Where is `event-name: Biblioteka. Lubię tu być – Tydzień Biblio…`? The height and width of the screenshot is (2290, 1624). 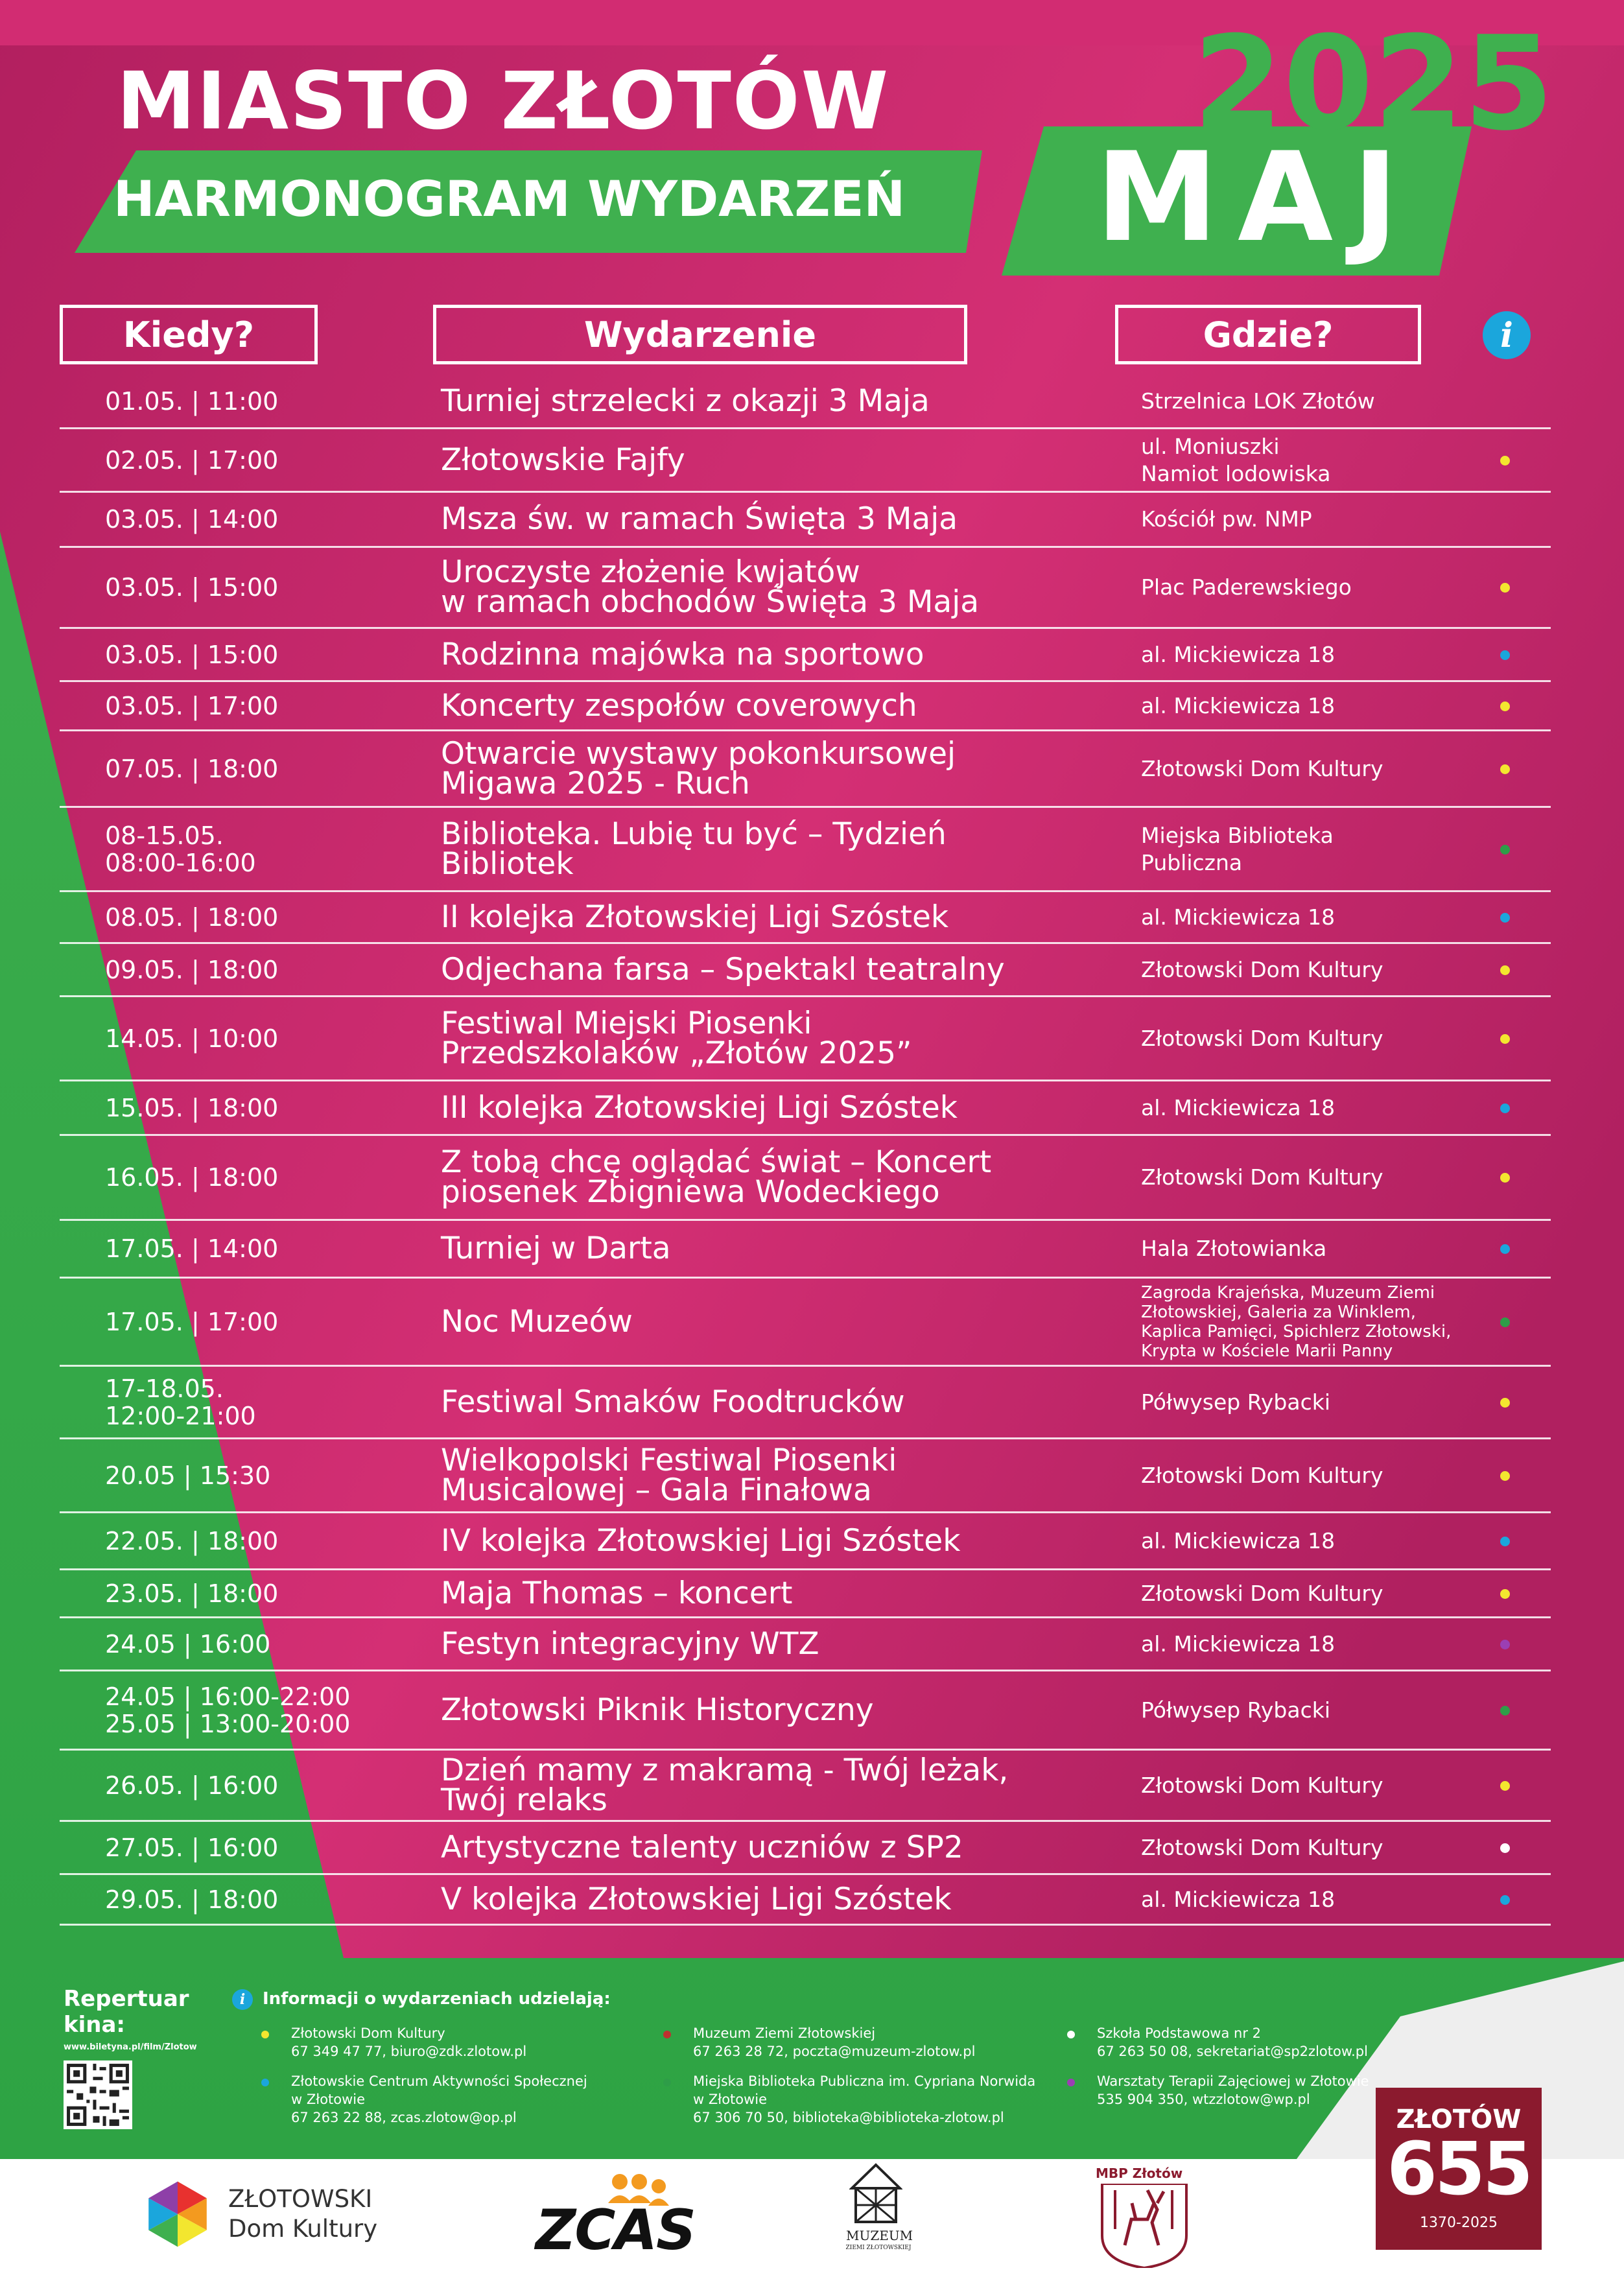
event-name: Biblioteka. Lubię tu być – Tydzień Biblio… is located at coordinates (694, 849).